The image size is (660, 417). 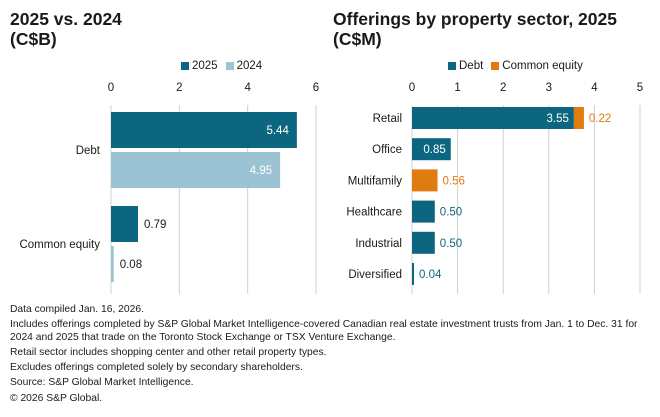 What do you see at coordinates (247, 88) in the screenshot?
I see `left-x-tick-label: 4` at bounding box center [247, 88].